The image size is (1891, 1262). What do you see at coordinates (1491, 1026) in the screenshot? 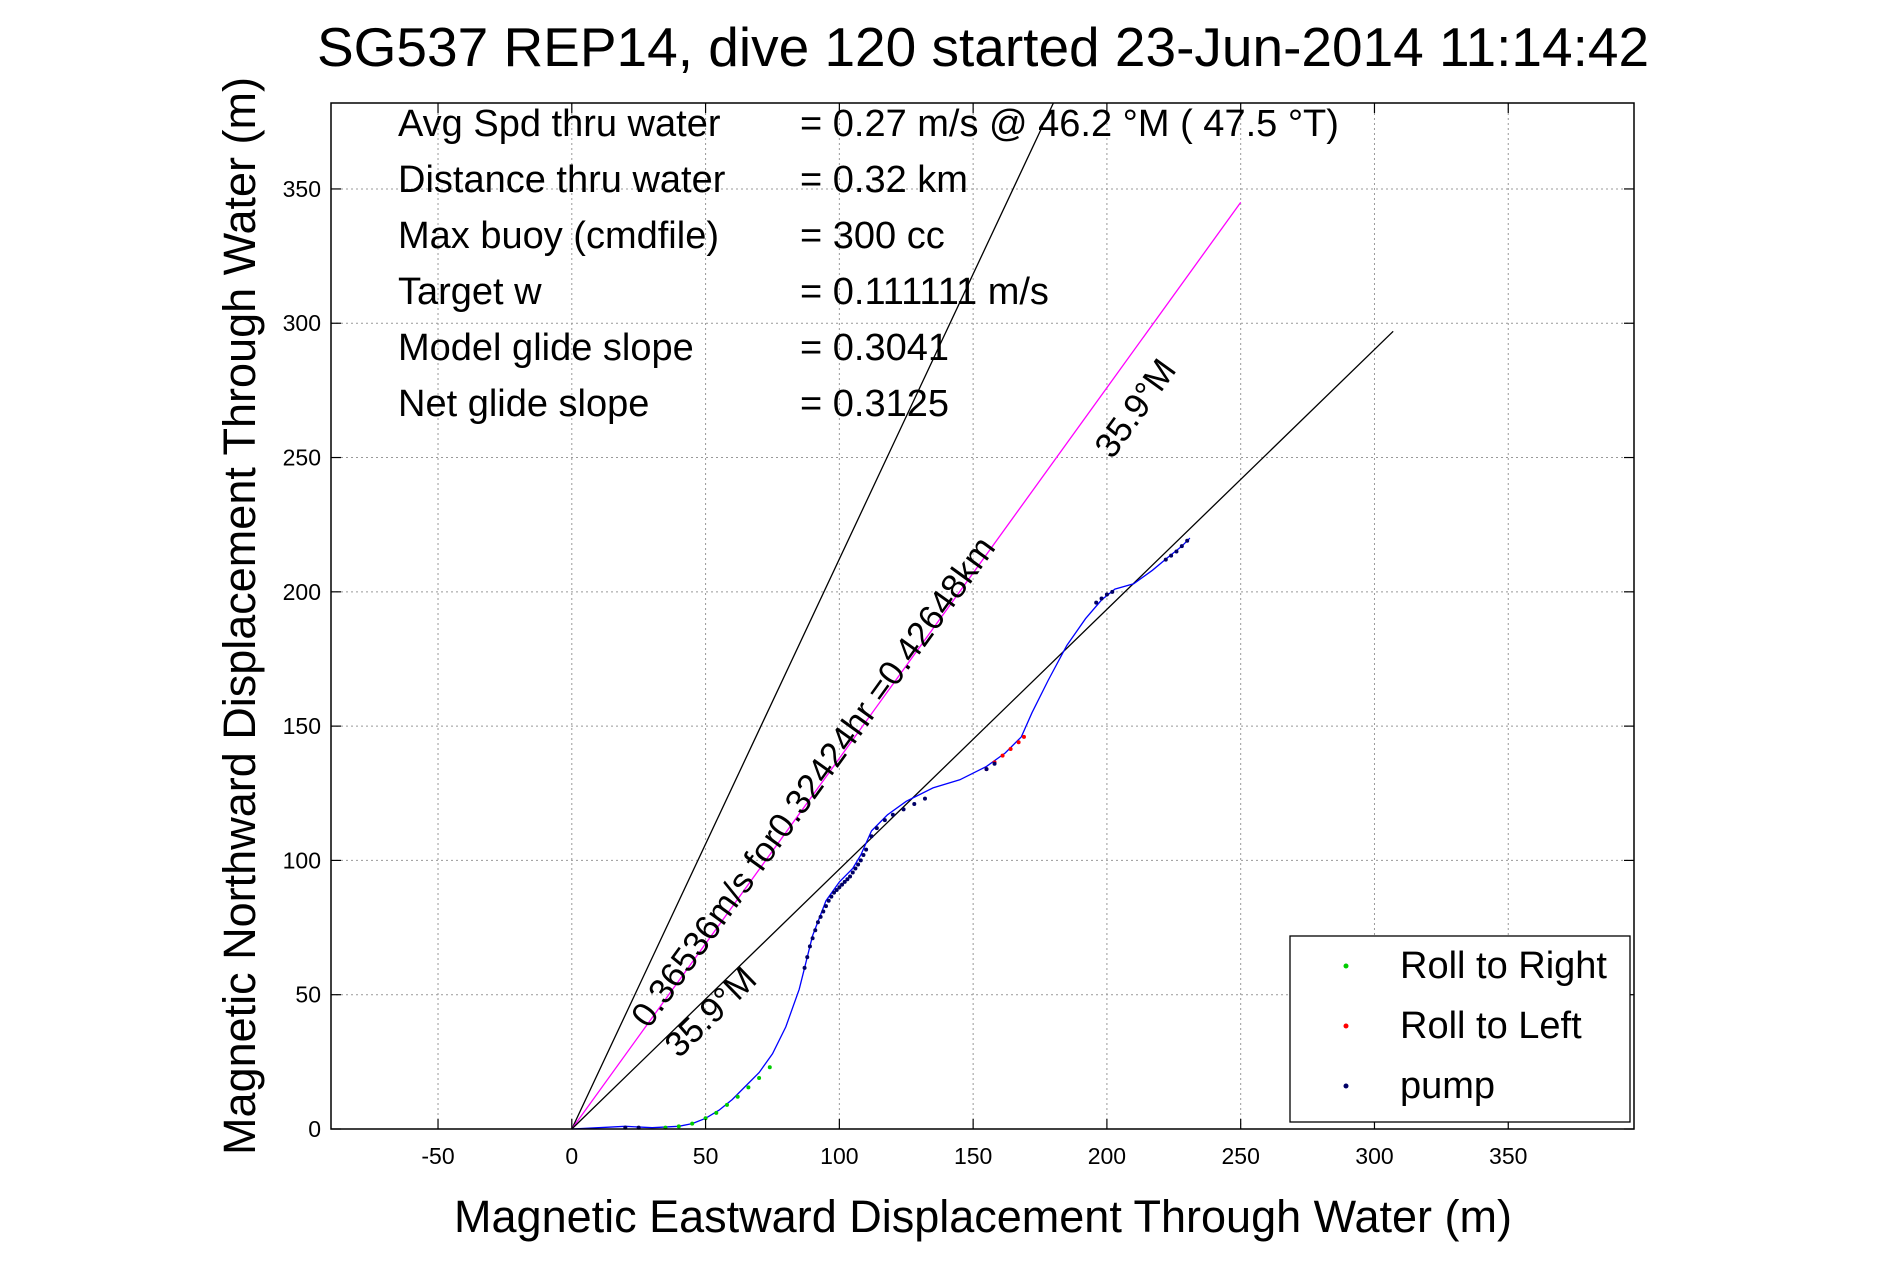
I see `legend-label: Roll to Left` at bounding box center [1491, 1026].